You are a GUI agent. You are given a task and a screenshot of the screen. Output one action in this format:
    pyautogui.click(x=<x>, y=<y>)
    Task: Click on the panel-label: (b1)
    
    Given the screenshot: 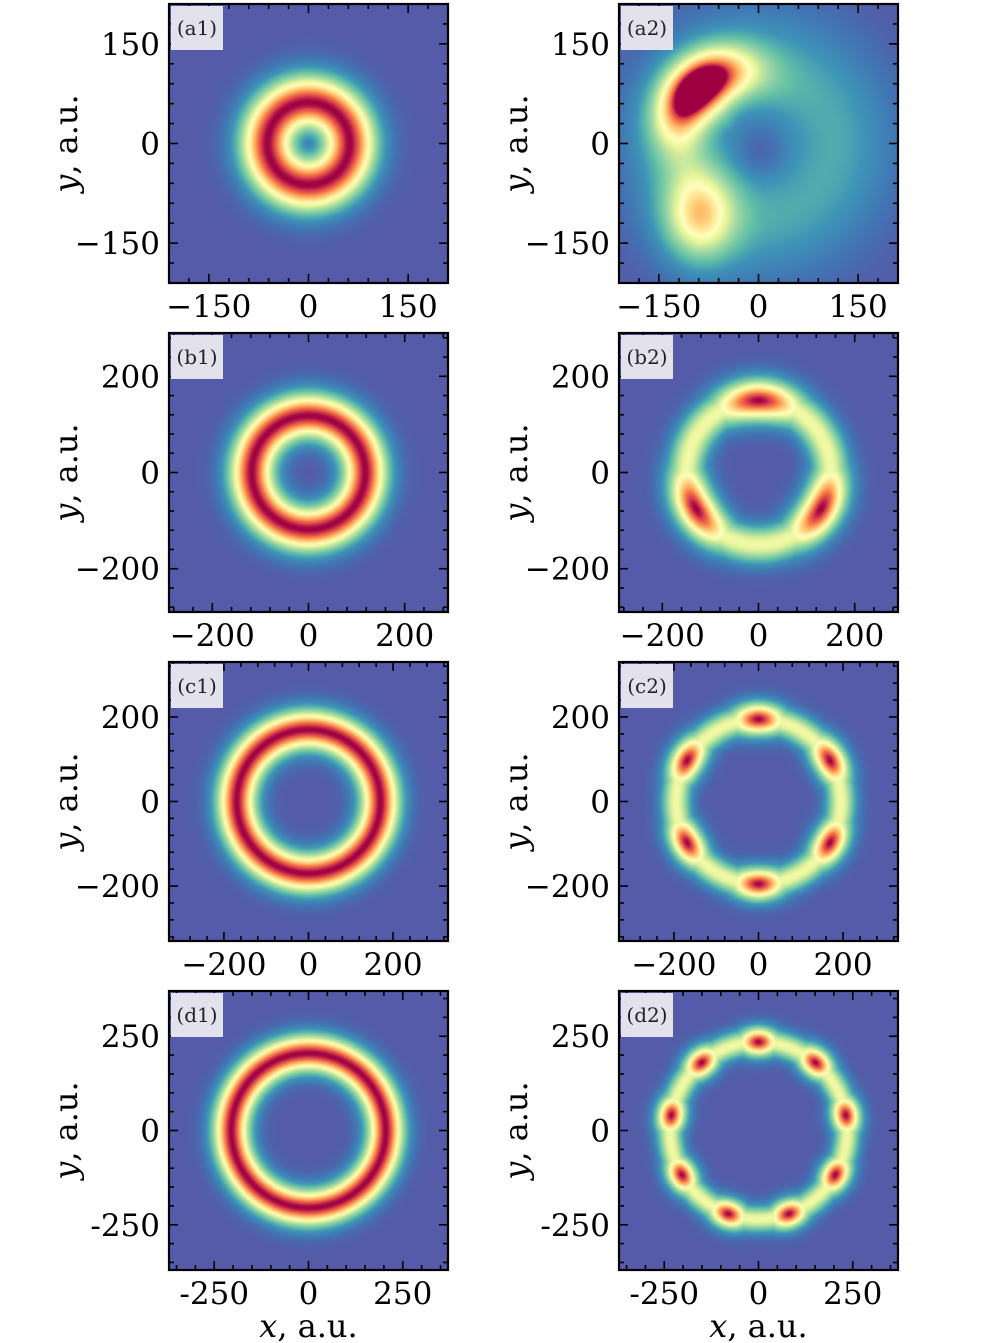 What is the action you would take?
    pyautogui.click(x=196, y=357)
    